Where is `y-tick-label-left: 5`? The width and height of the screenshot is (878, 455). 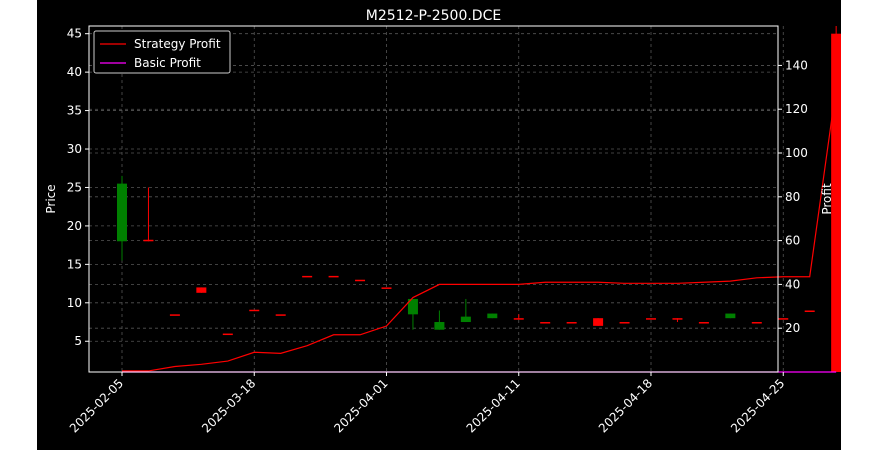
y-tick-label-left: 5 is located at coordinates (78, 341).